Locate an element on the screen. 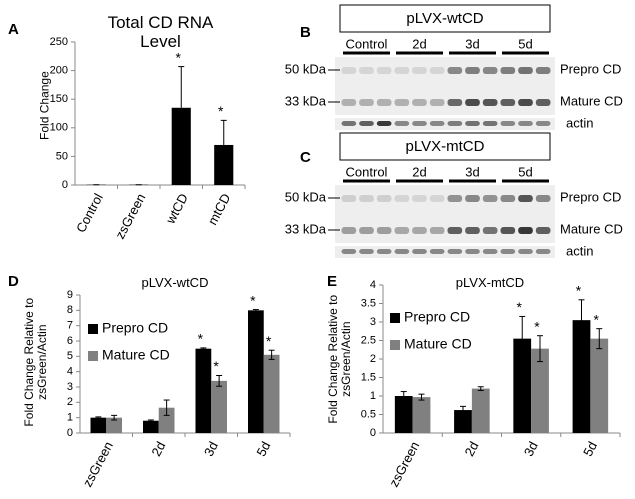 This screenshot has height=499, width=635. y-tick-label: 9 is located at coordinates (70, 295).